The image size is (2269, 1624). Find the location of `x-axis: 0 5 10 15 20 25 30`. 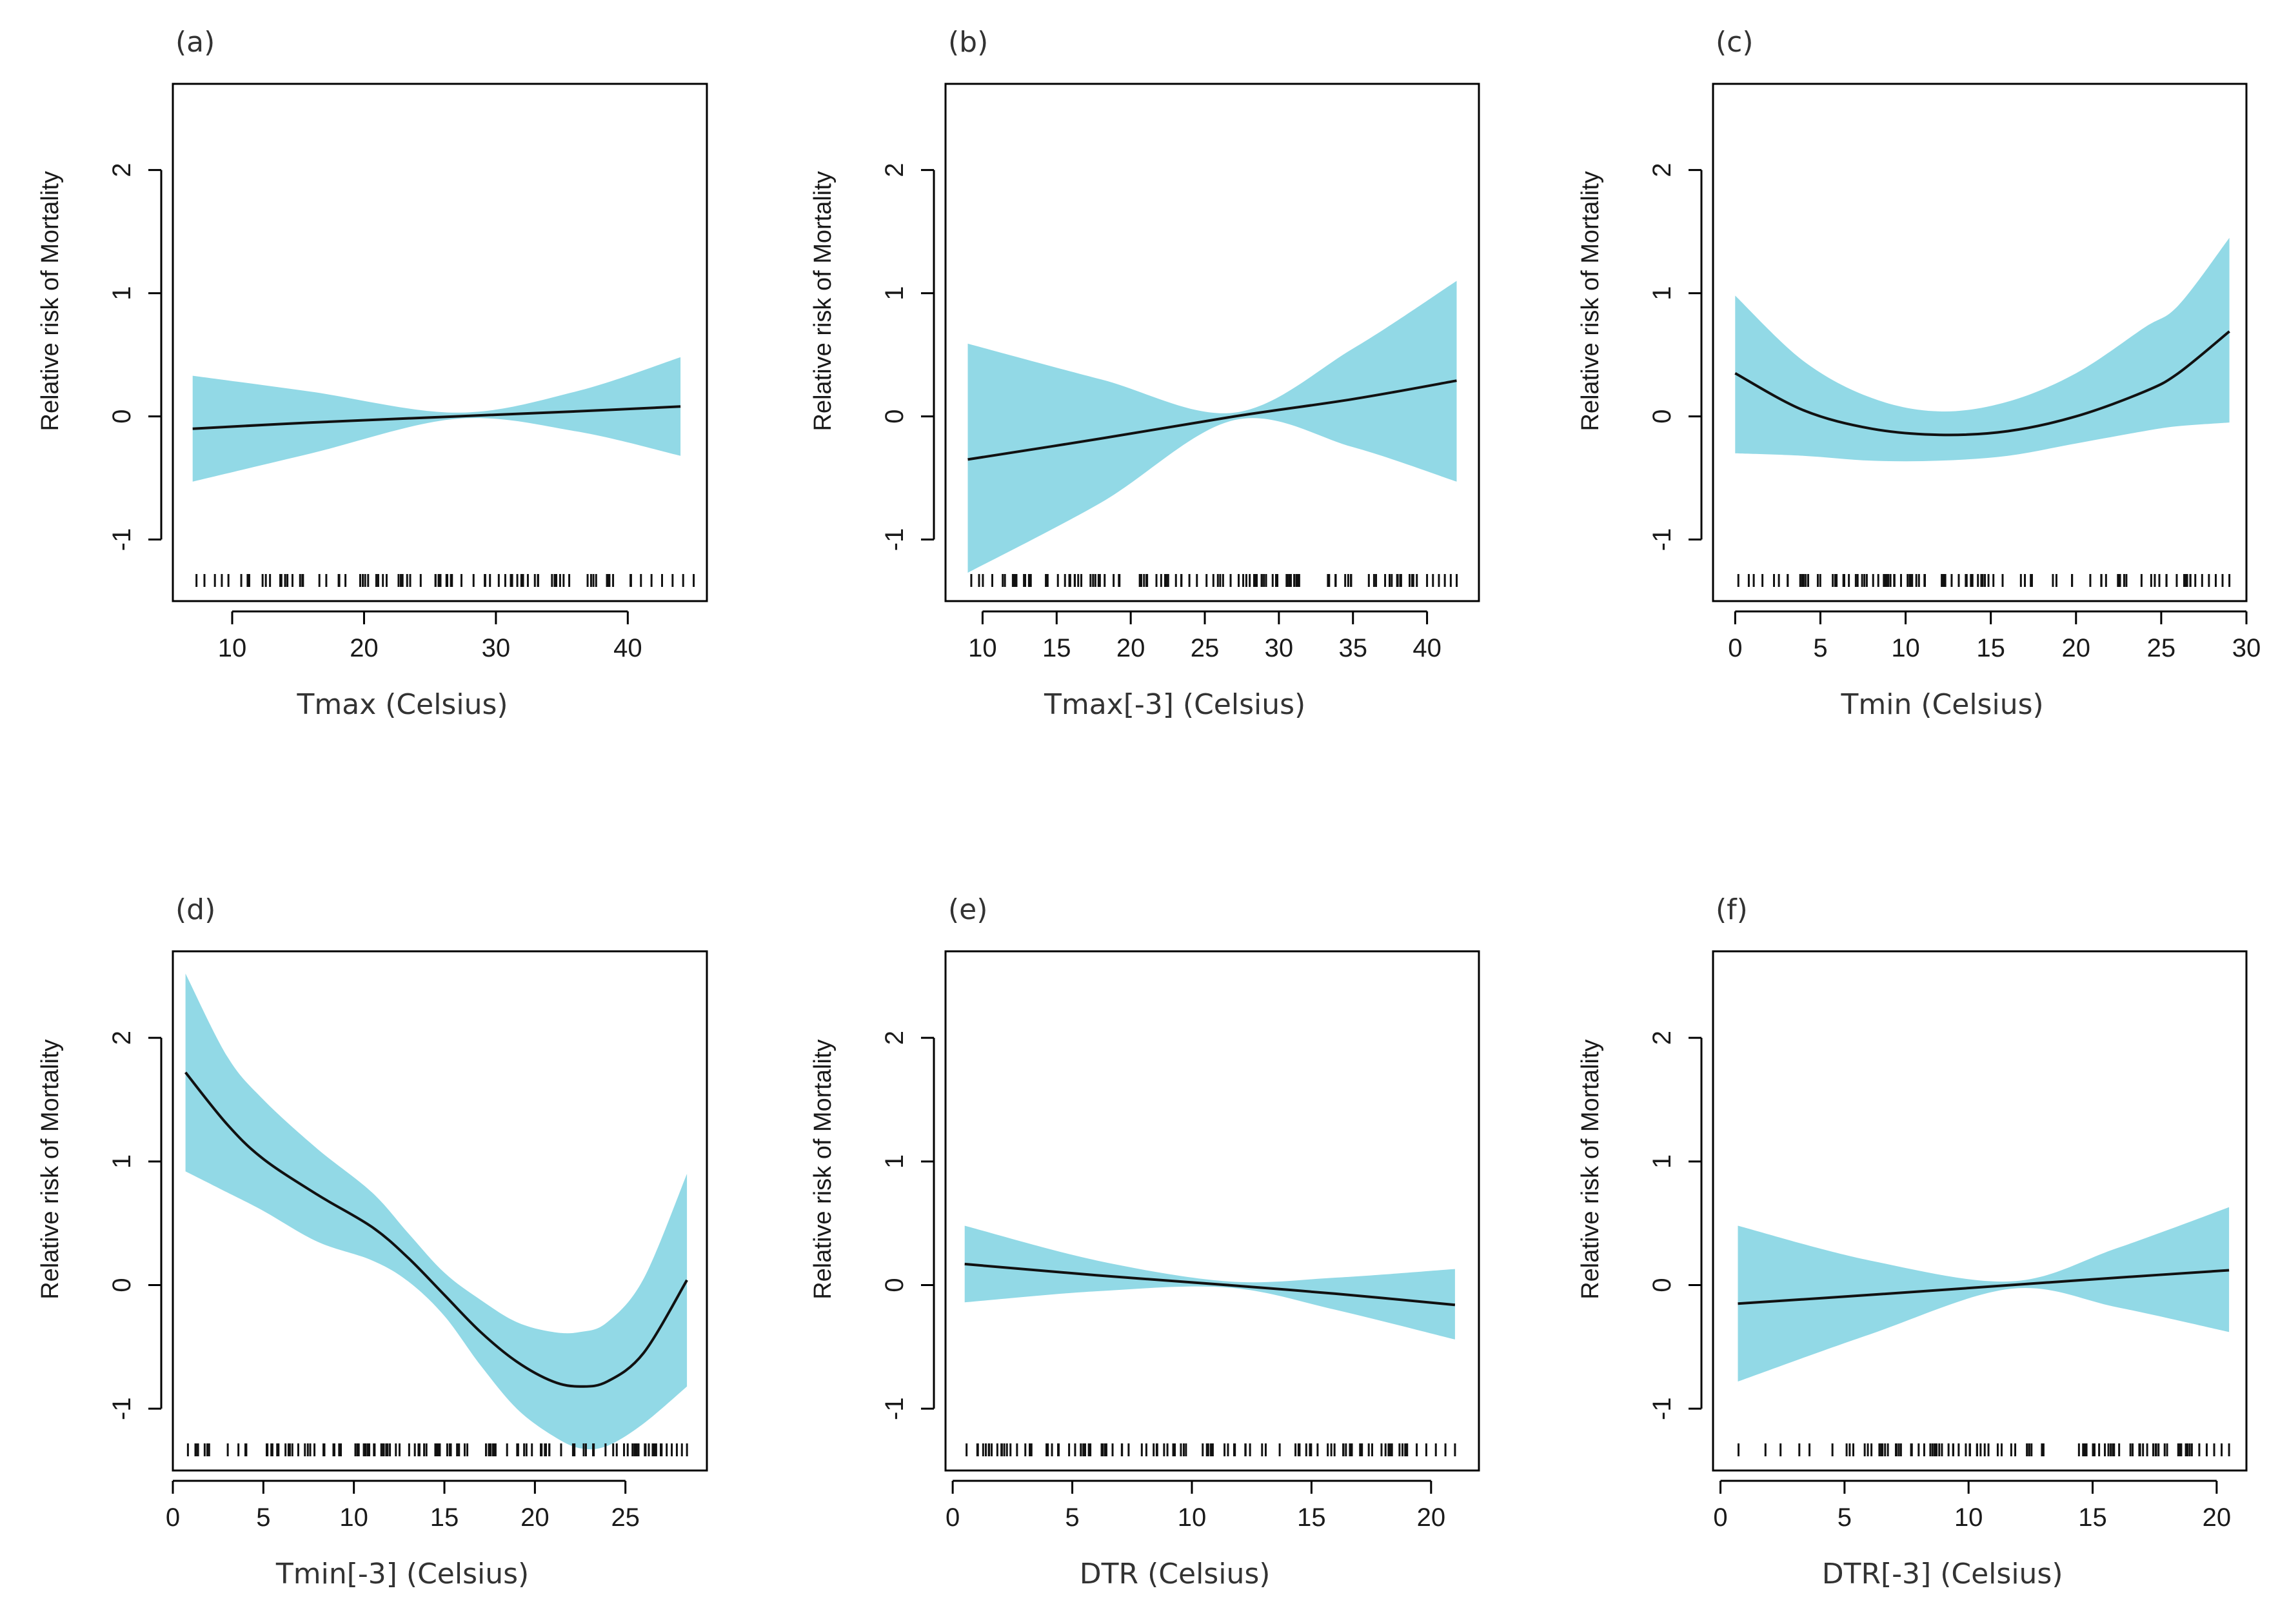

x-axis: 0 5 10 15 20 25 30 is located at coordinates (1994, 636).